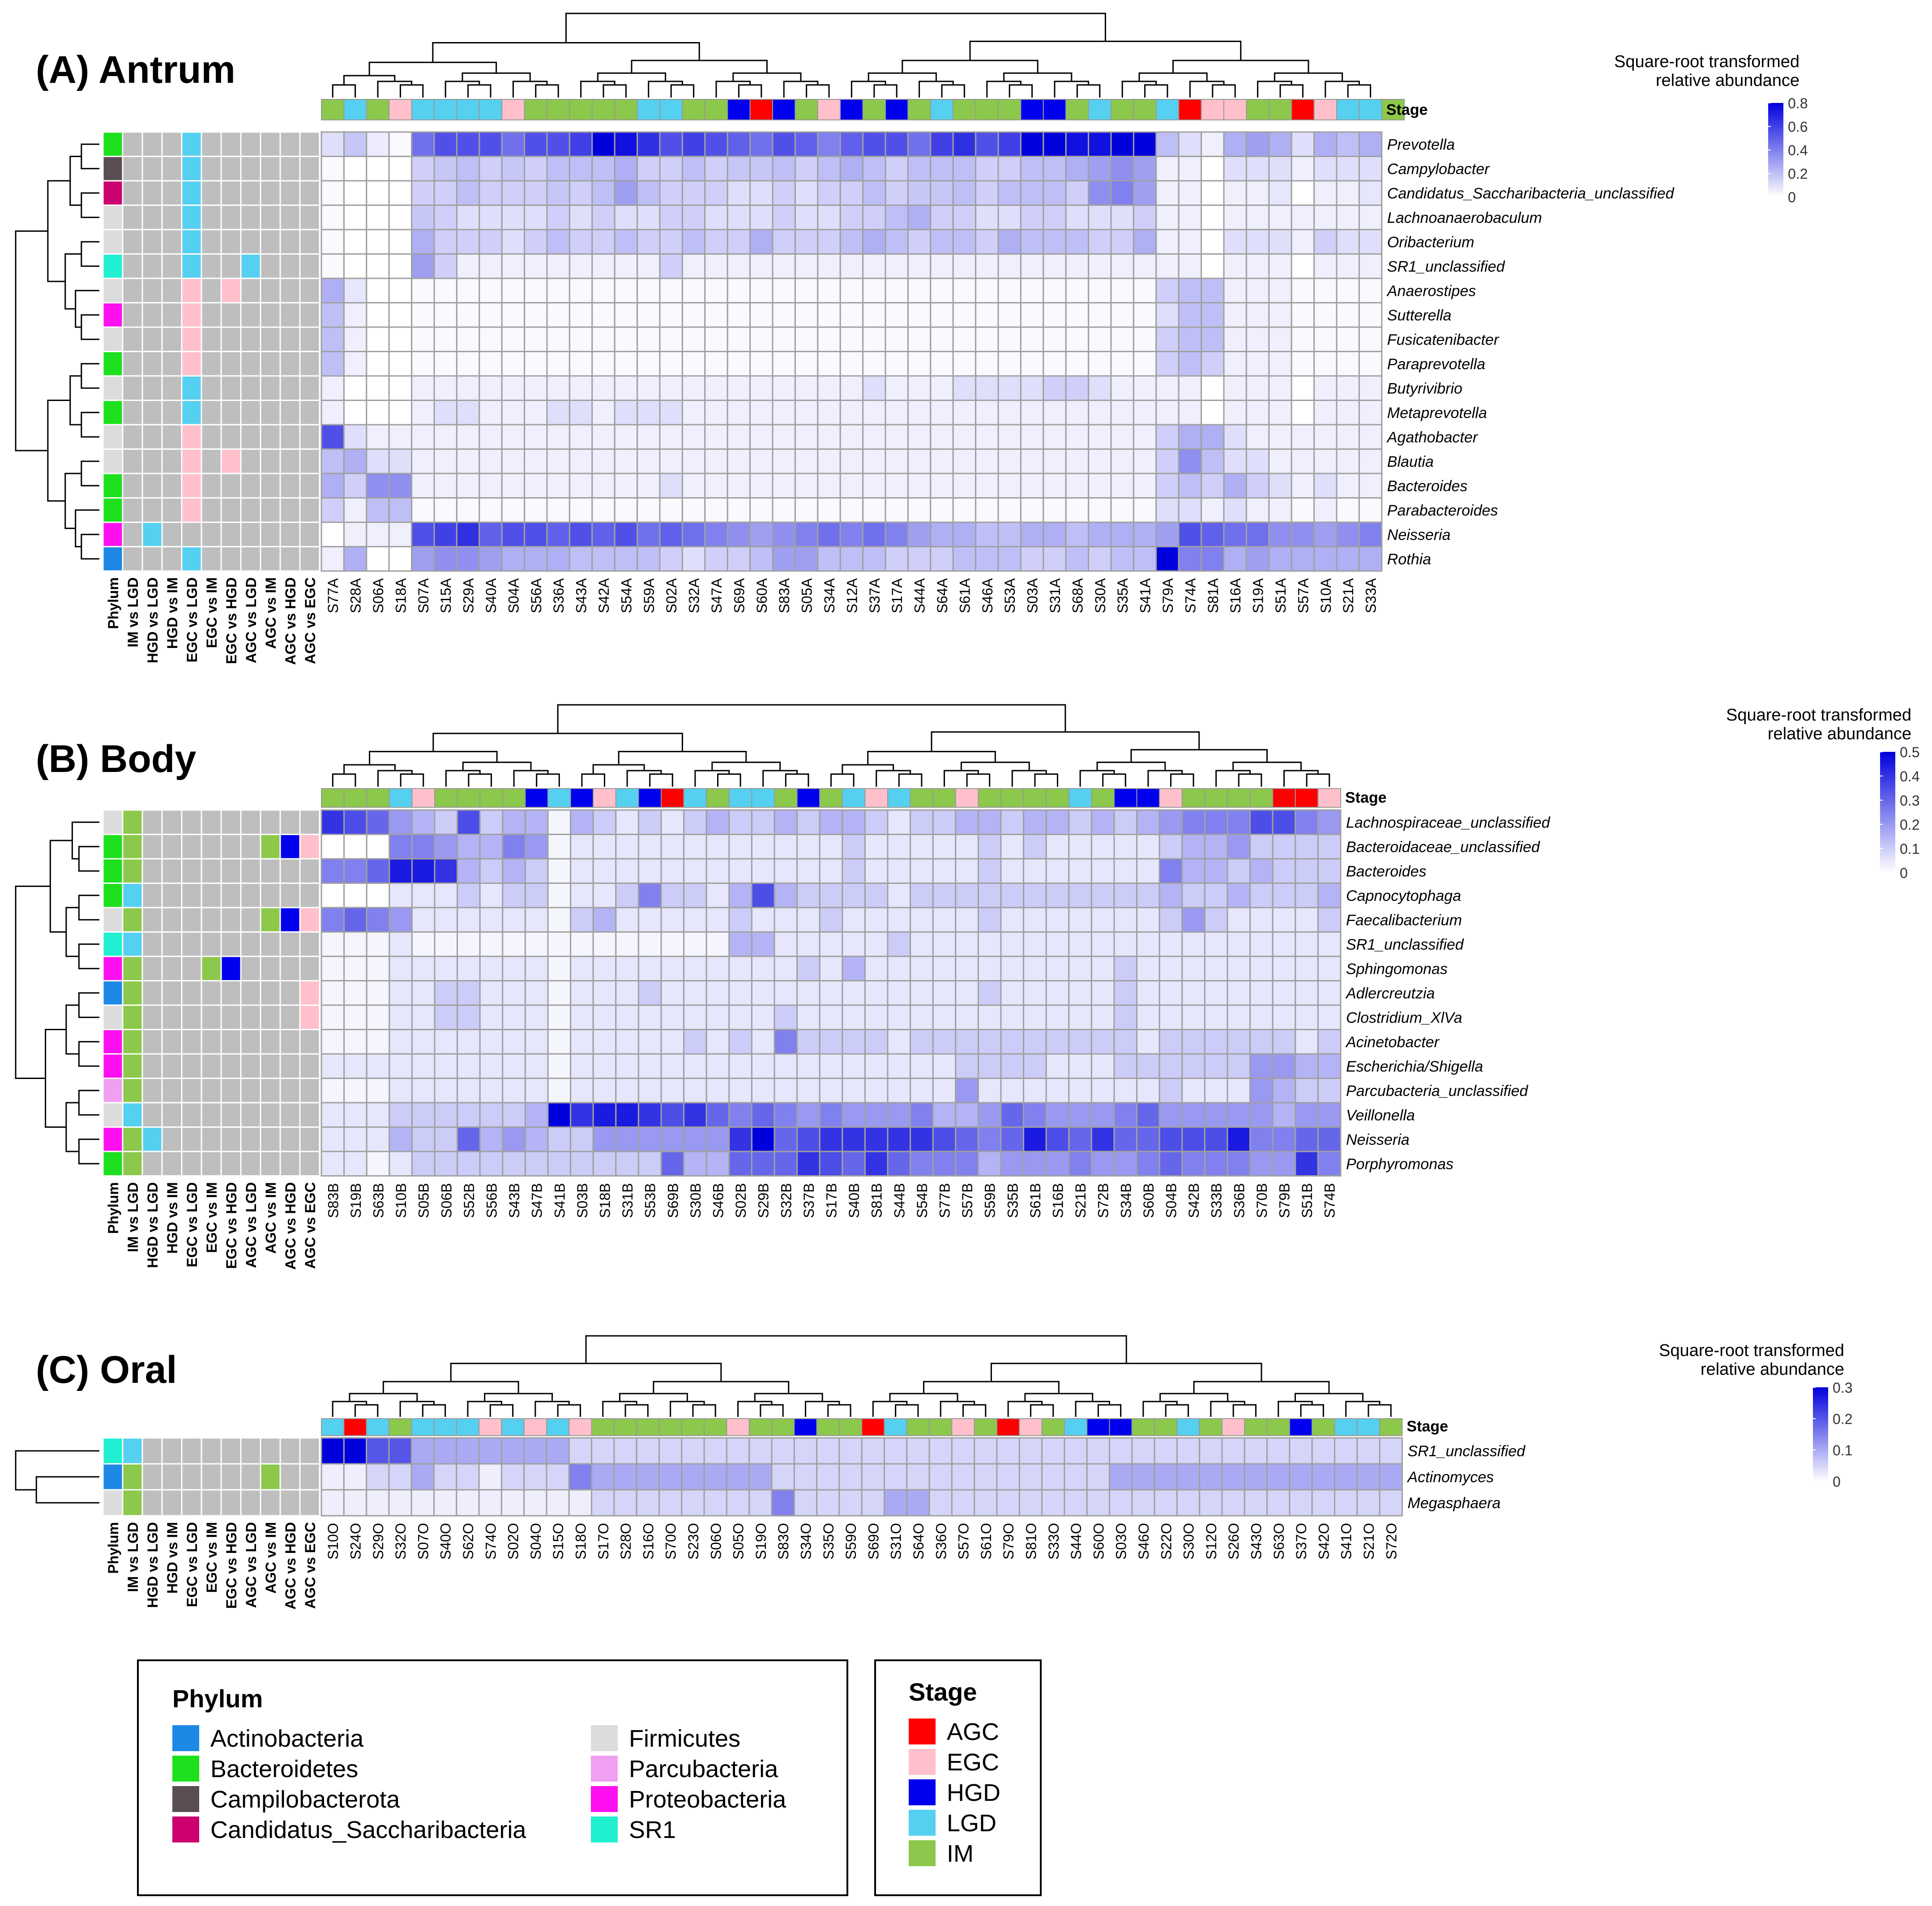 The image size is (1932, 1906). I want to click on scale-tick-label: 0.1, so click(1842, 1450).